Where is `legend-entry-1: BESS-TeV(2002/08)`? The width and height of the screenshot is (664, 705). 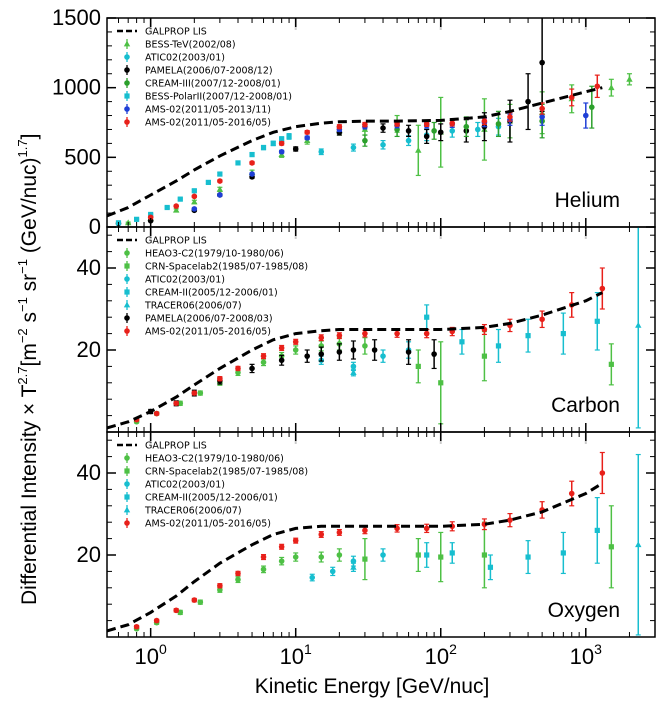 legend-entry-1: BESS-TeV(2002/08) is located at coordinates (179, 45).